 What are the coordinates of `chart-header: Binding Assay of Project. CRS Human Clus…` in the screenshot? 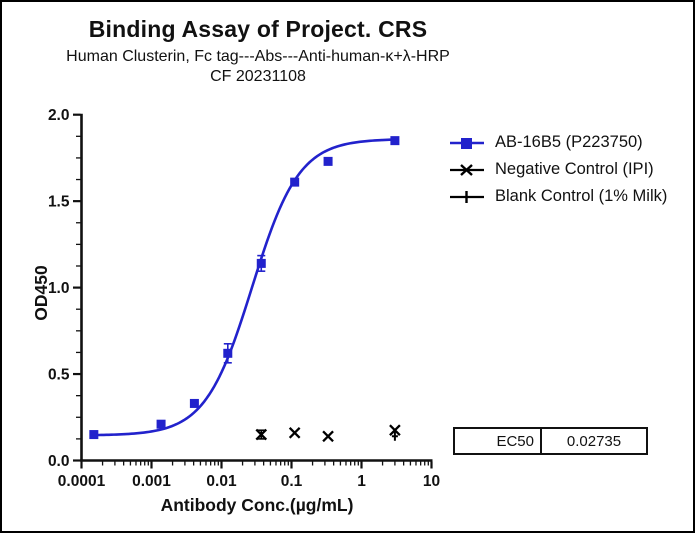 It's located at (258, 51).